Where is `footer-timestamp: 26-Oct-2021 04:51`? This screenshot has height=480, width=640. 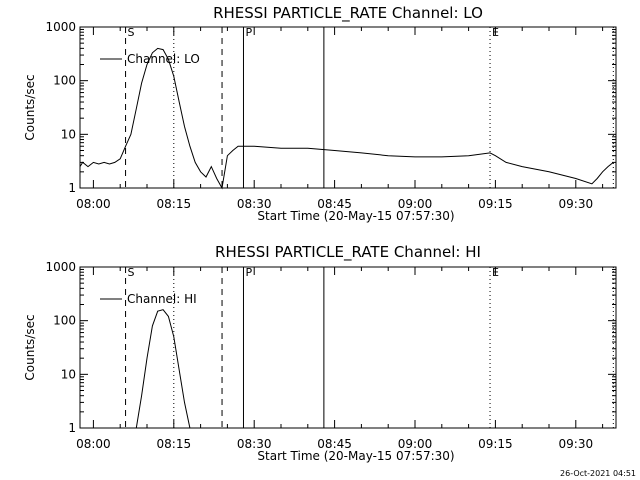
footer-timestamp: 26-Oct-2021 04:51 is located at coordinates (598, 473).